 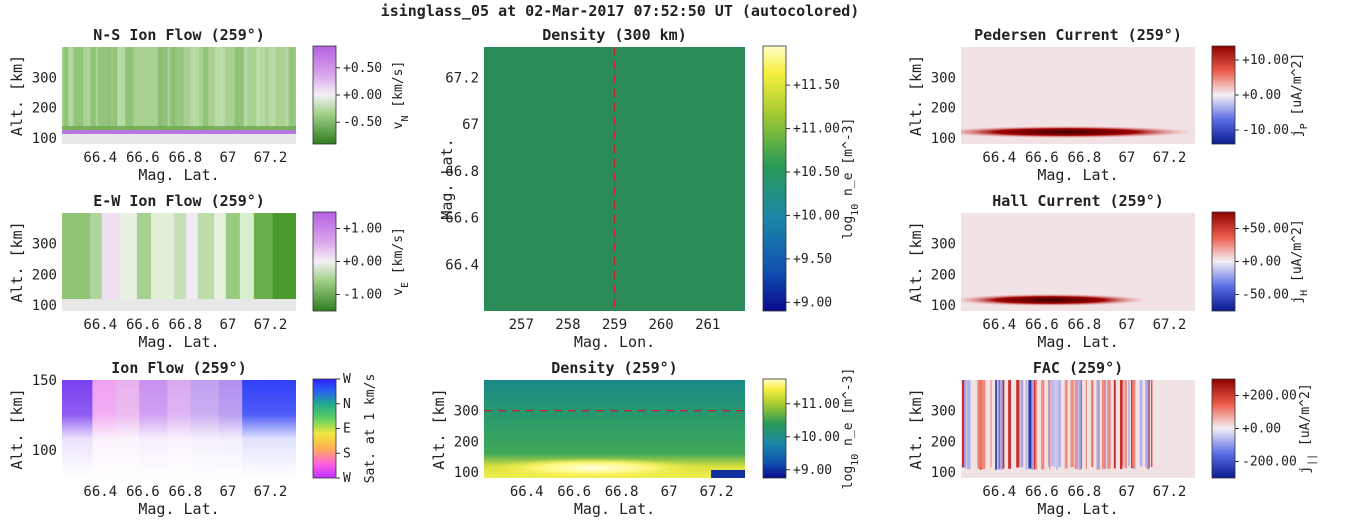 What do you see at coordinates (44, 139) in the screenshot?
I see `ns-ytick-label: 100` at bounding box center [44, 139].